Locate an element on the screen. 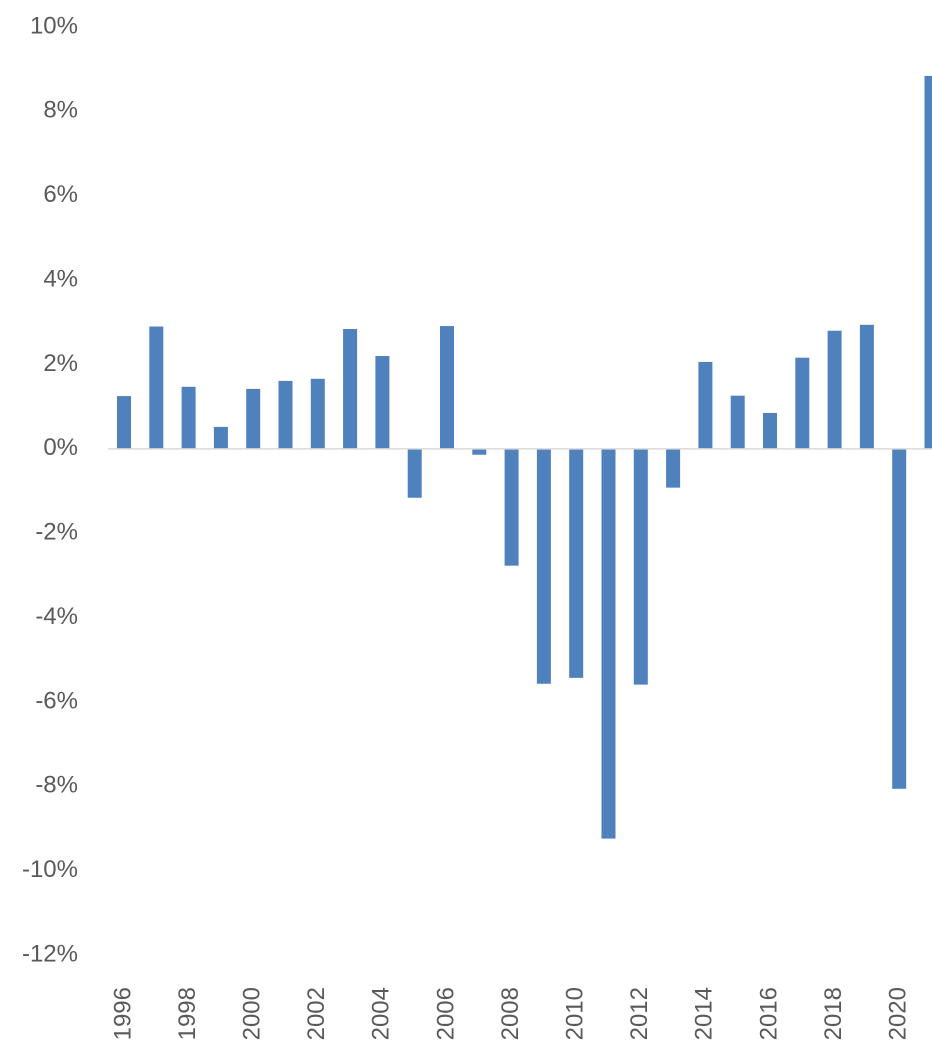  x-tick-label: 2018 is located at coordinates (833, 1013).